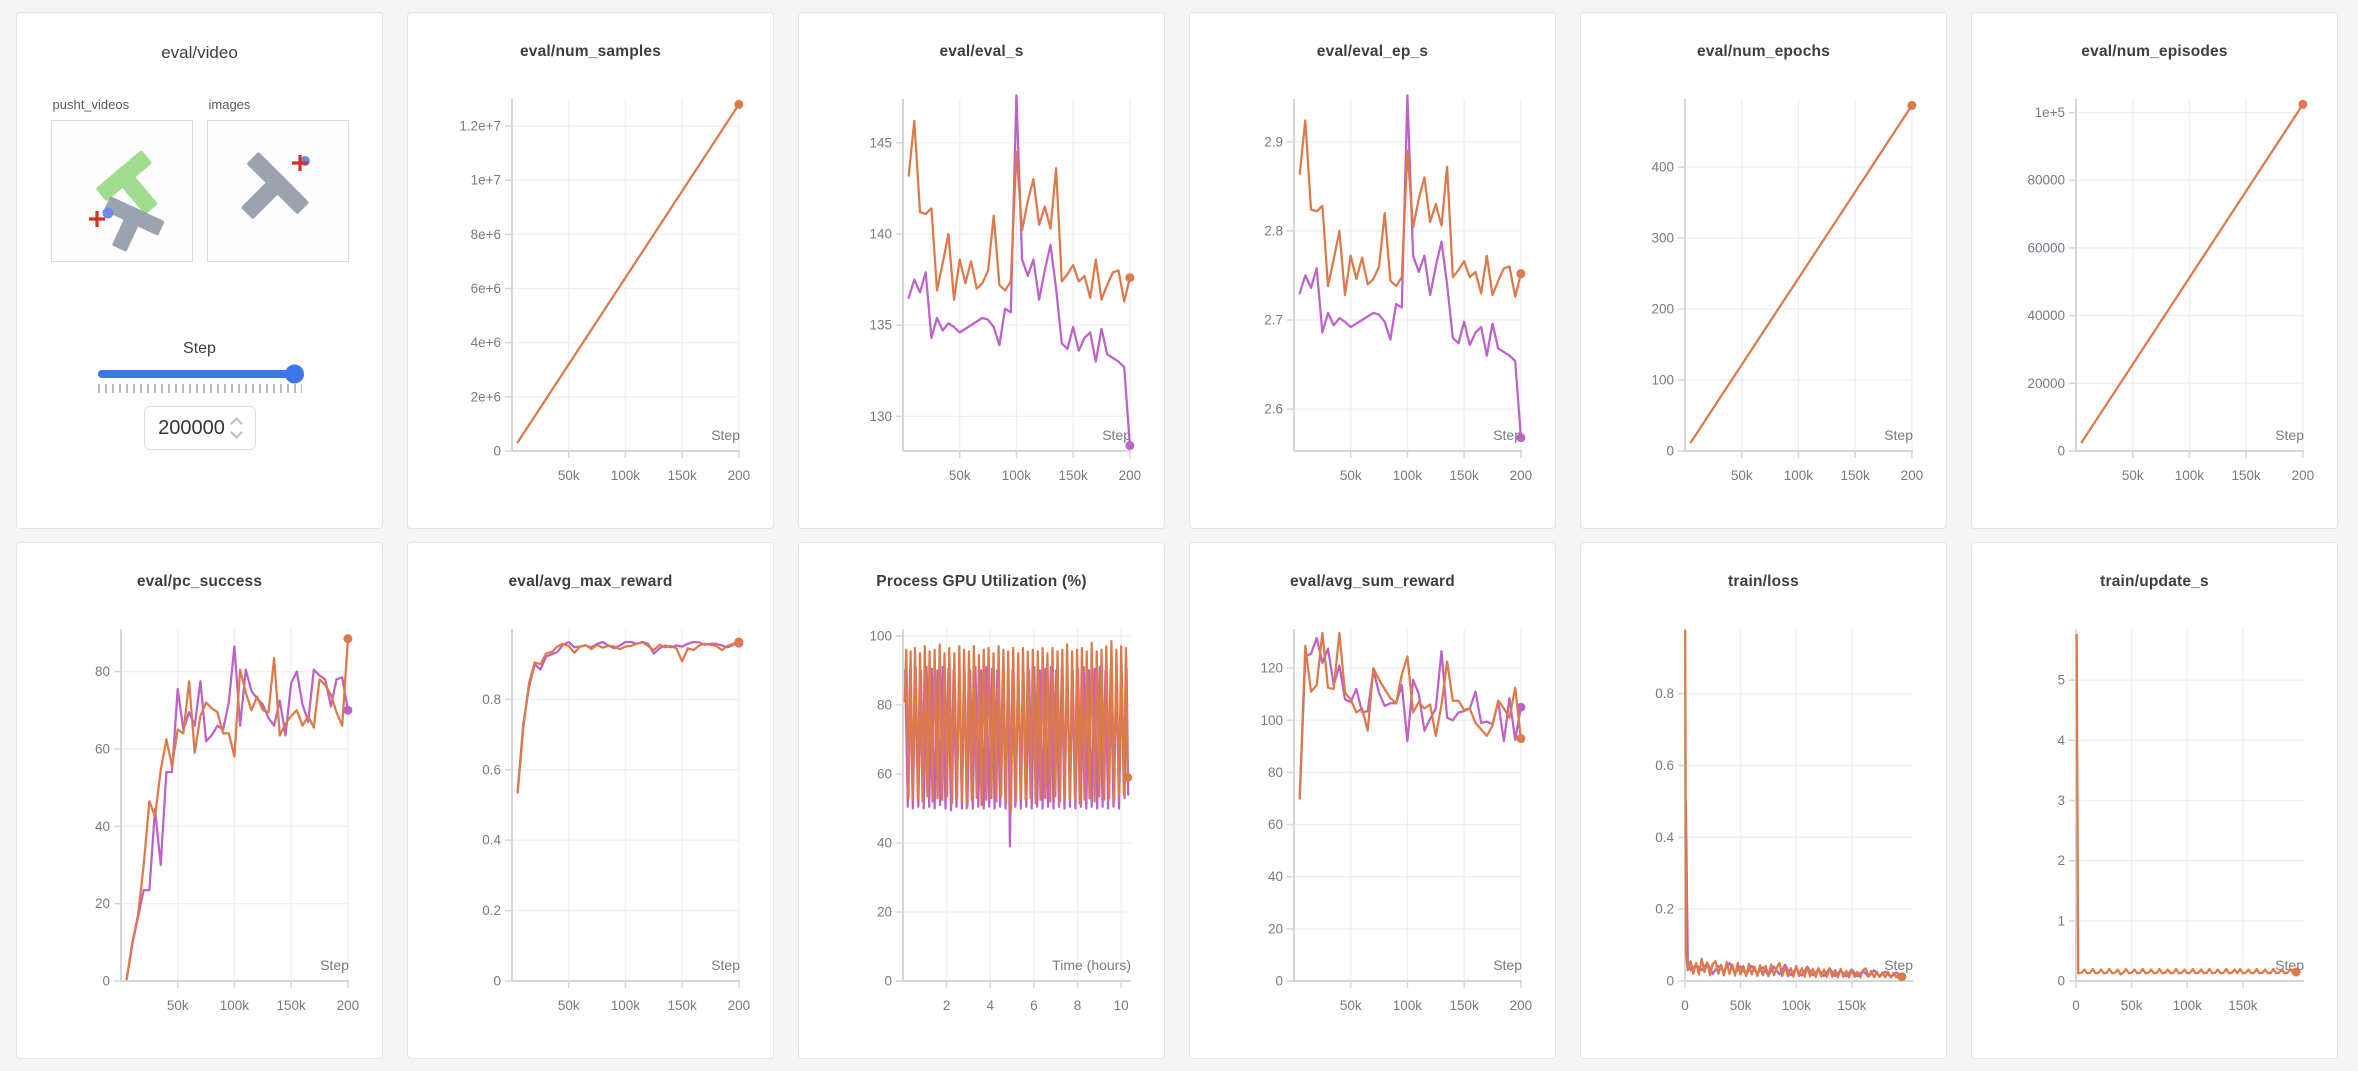  What do you see at coordinates (1273, 320) in the screenshot?
I see `y-tick-label: 2.7` at bounding box center [1273, 320].